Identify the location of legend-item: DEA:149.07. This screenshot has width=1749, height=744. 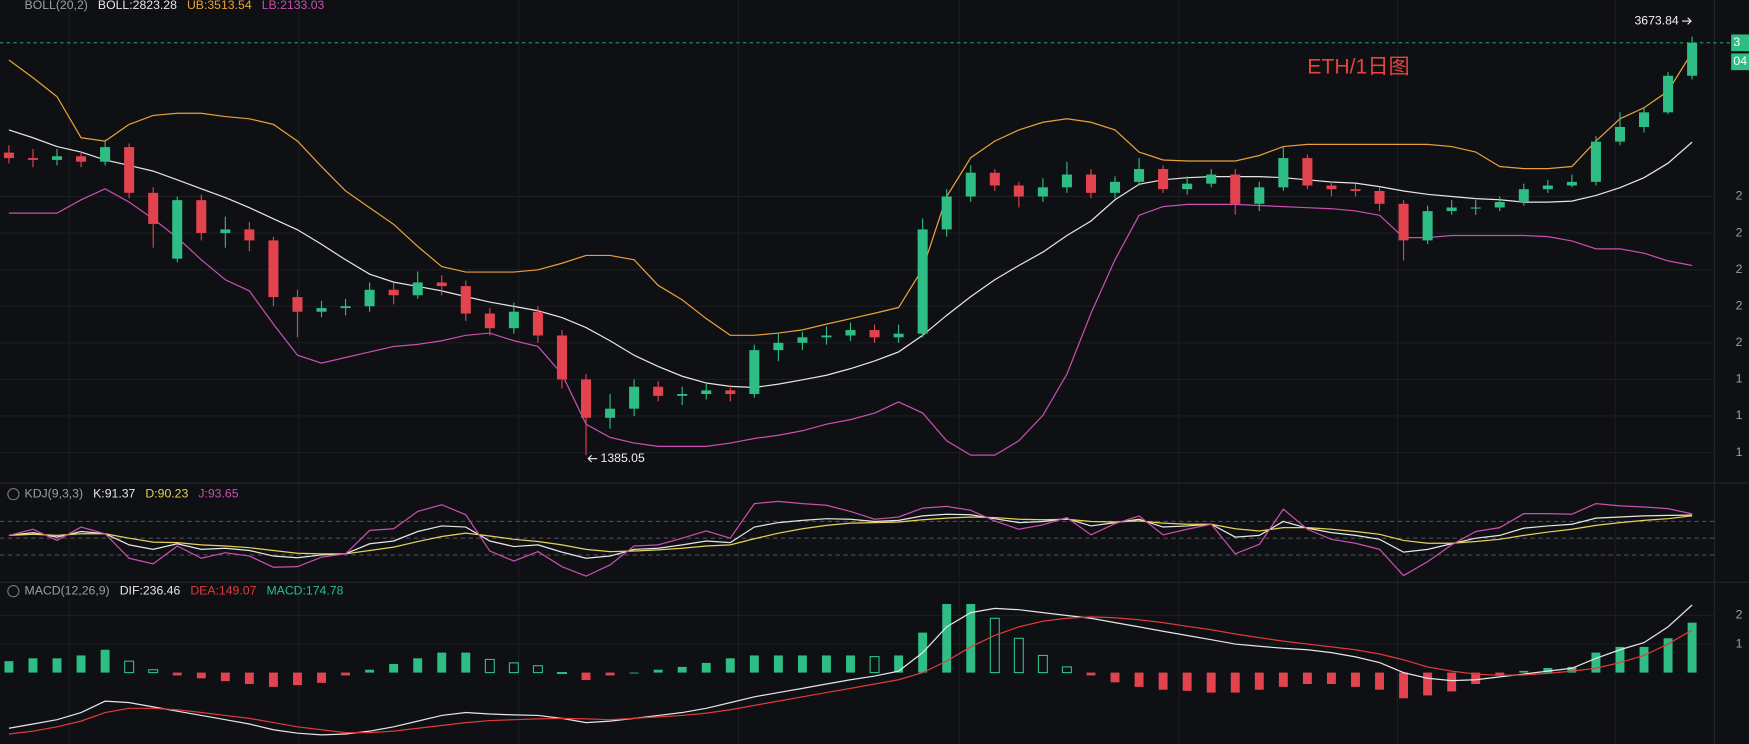
(223, 590).